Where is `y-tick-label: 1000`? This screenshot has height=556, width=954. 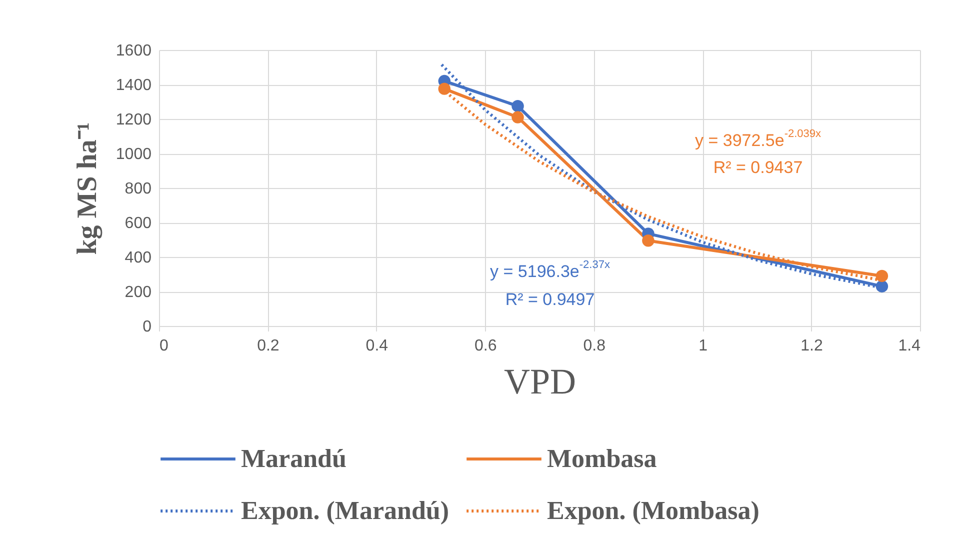
y-tick-label: 1000 is located at coordinates (134, 154).